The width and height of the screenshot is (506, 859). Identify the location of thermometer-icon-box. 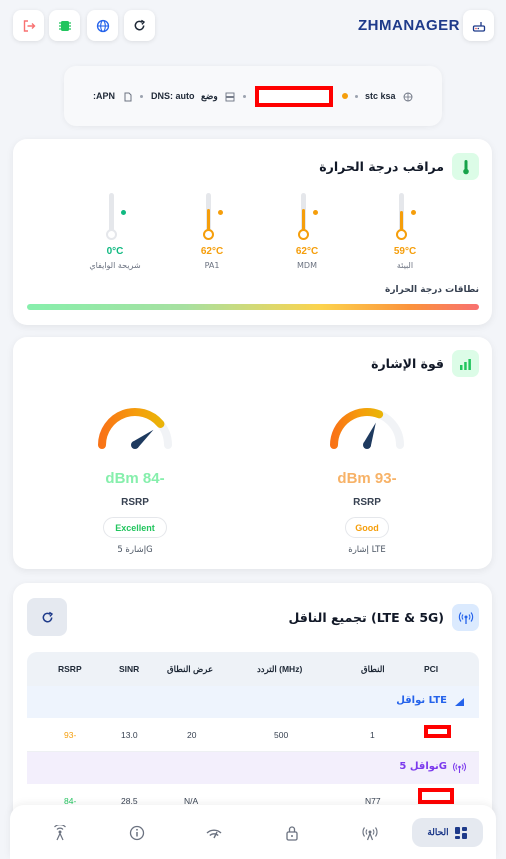
(465, 166).